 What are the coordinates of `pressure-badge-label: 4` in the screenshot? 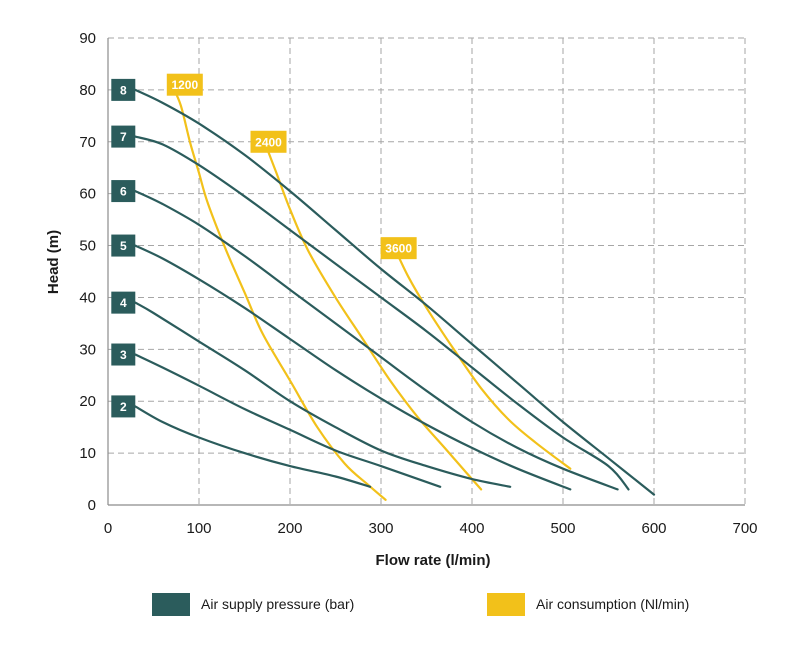 It's located at (123, 303).